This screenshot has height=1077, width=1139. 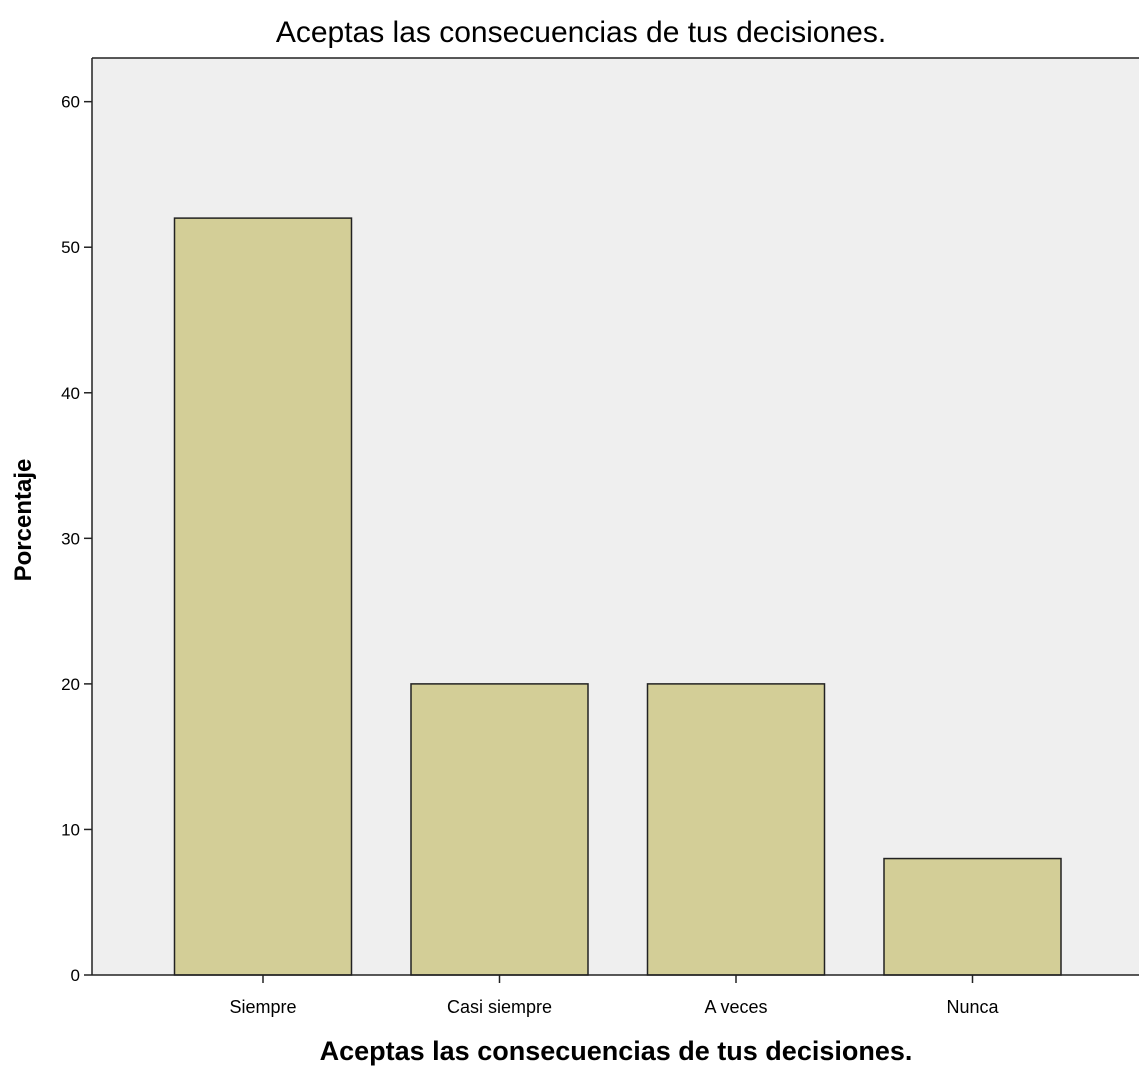 I want to click on bar-siempre, so click(x=263, y=596).